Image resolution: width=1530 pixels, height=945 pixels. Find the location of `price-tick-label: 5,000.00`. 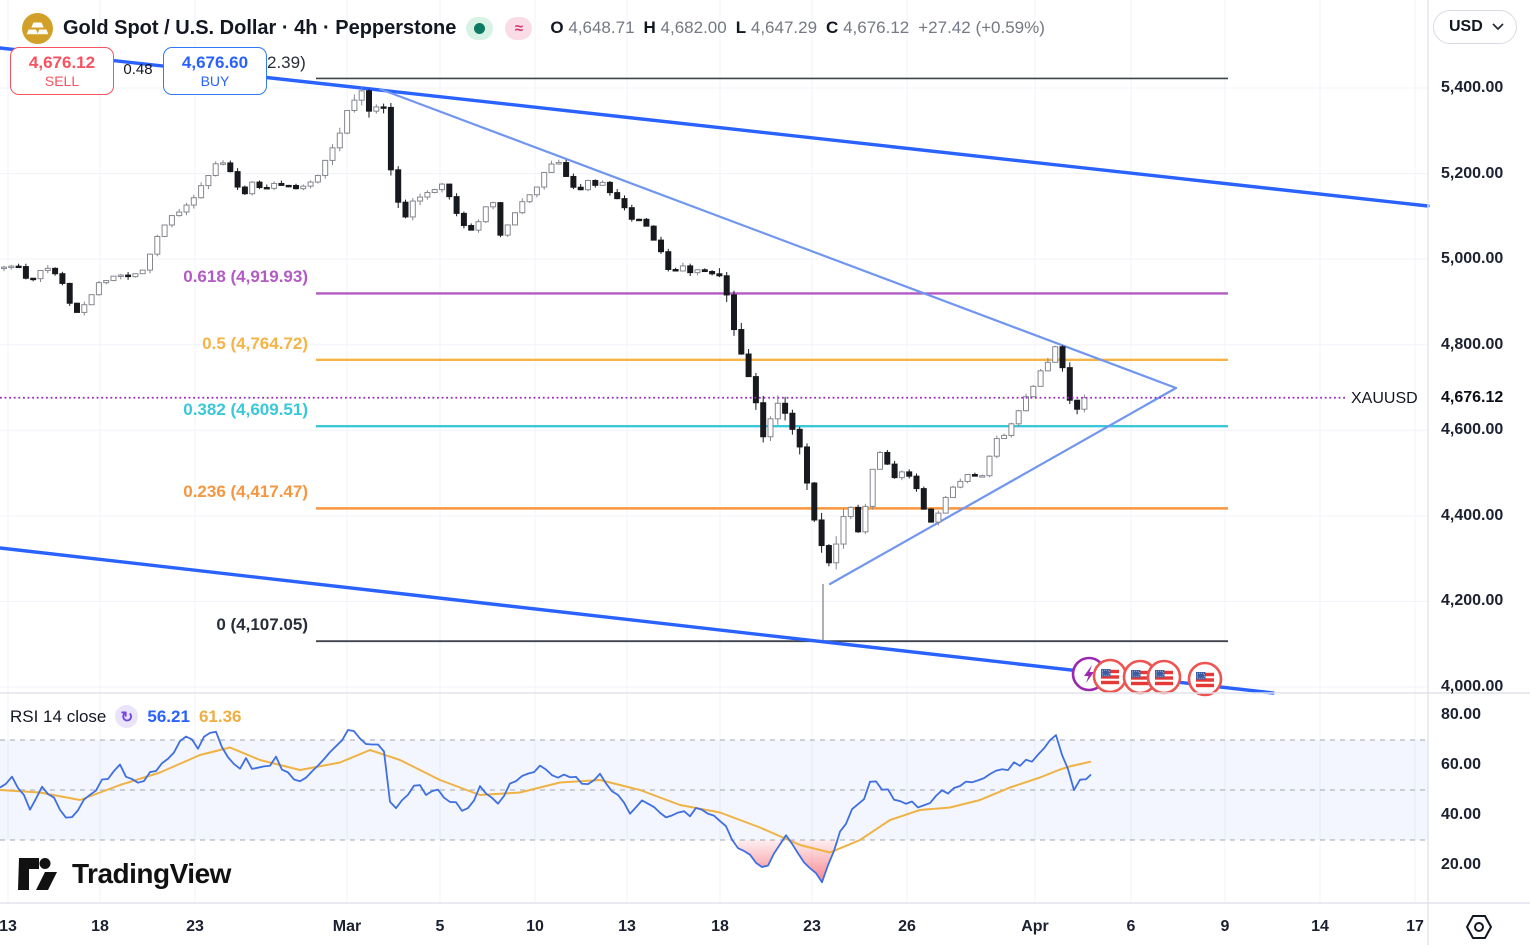

price-tick-label: 5,000.00 is located at coordinates (1472, 259).